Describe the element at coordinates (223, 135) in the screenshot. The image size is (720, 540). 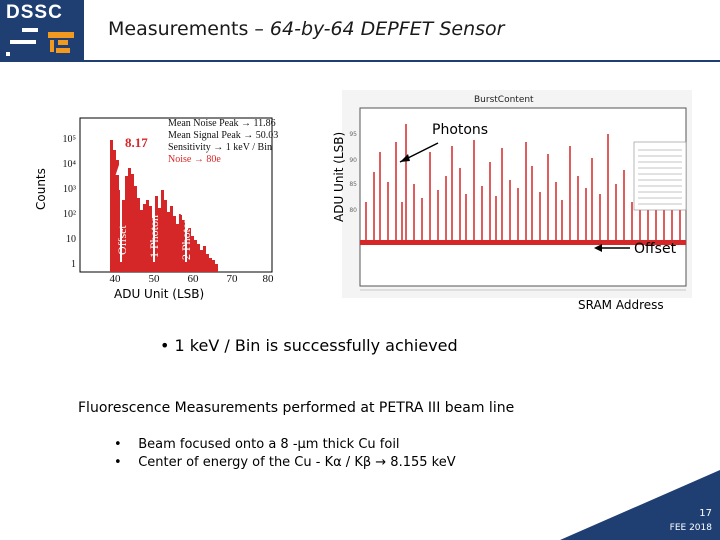
I see `legend-line-2: Mean Signal Peak → 50.03` at that location.